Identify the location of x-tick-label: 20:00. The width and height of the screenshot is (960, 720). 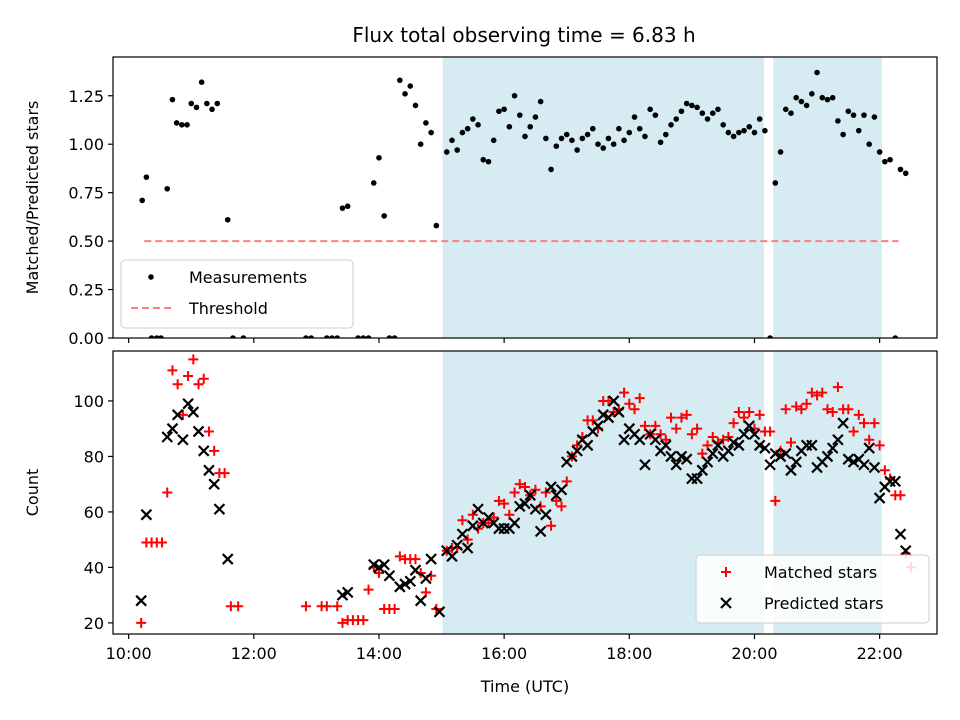
(754, 653).